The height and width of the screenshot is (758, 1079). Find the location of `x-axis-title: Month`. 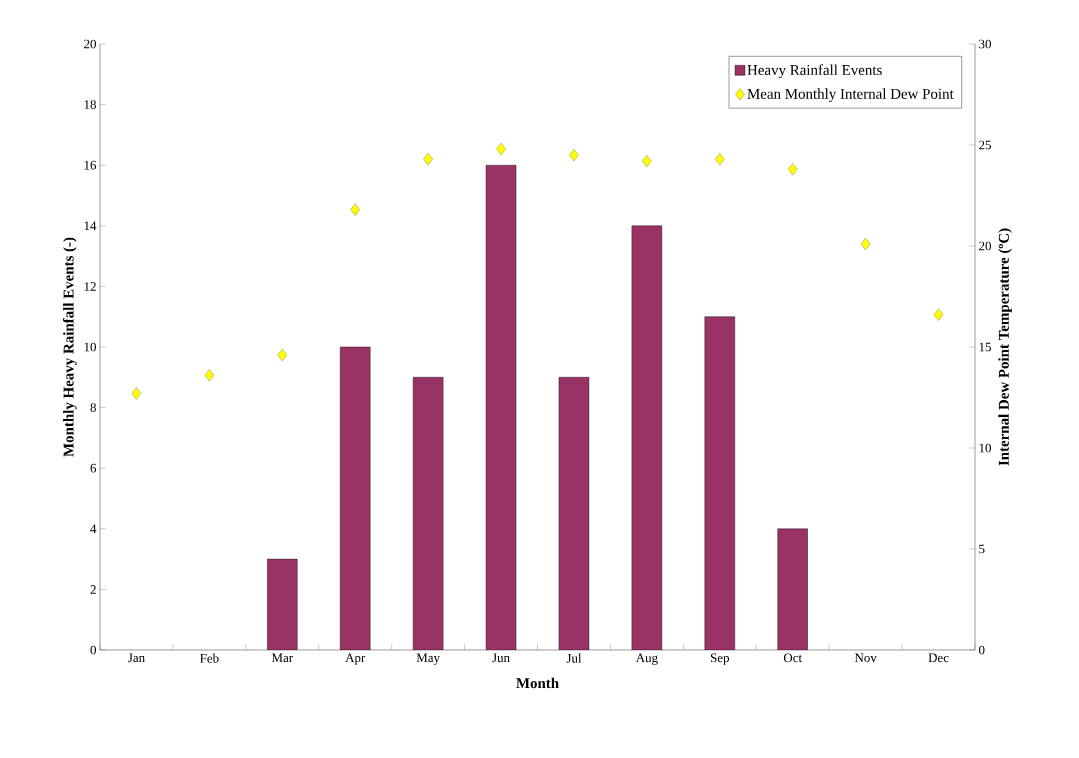

x-axis-title: Month is located at coordinates (537, 683).